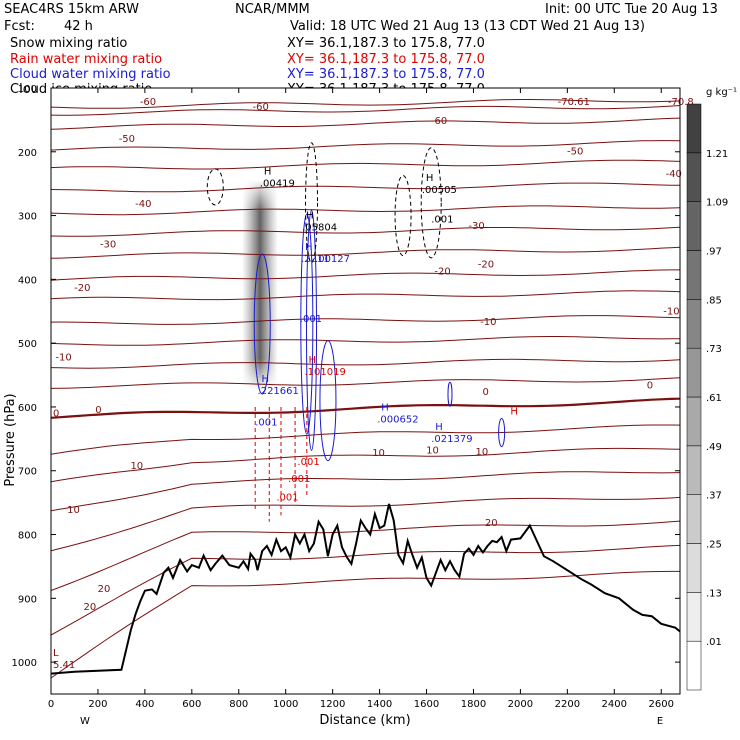  Describe the element at coordinates (660, 704) in the screenshot. I see `x-tick-label: 2600` at that location.